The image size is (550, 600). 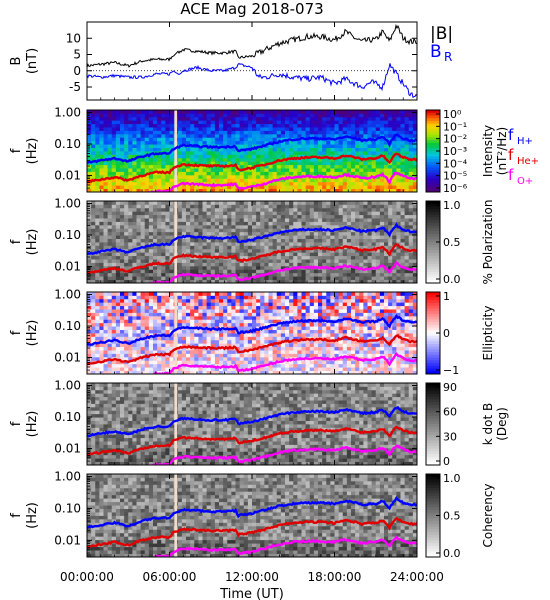 What do you see at coordinates (170, 577) in the screenshot?
I see `x-tick-label: 06:00:00` at bounding box center [170, 577].